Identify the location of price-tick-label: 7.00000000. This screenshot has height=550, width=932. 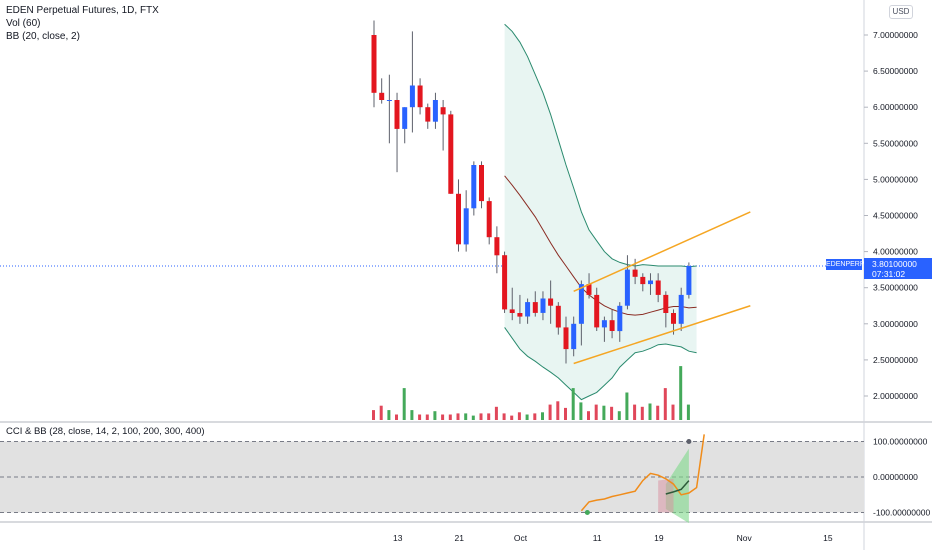
(895, 35).